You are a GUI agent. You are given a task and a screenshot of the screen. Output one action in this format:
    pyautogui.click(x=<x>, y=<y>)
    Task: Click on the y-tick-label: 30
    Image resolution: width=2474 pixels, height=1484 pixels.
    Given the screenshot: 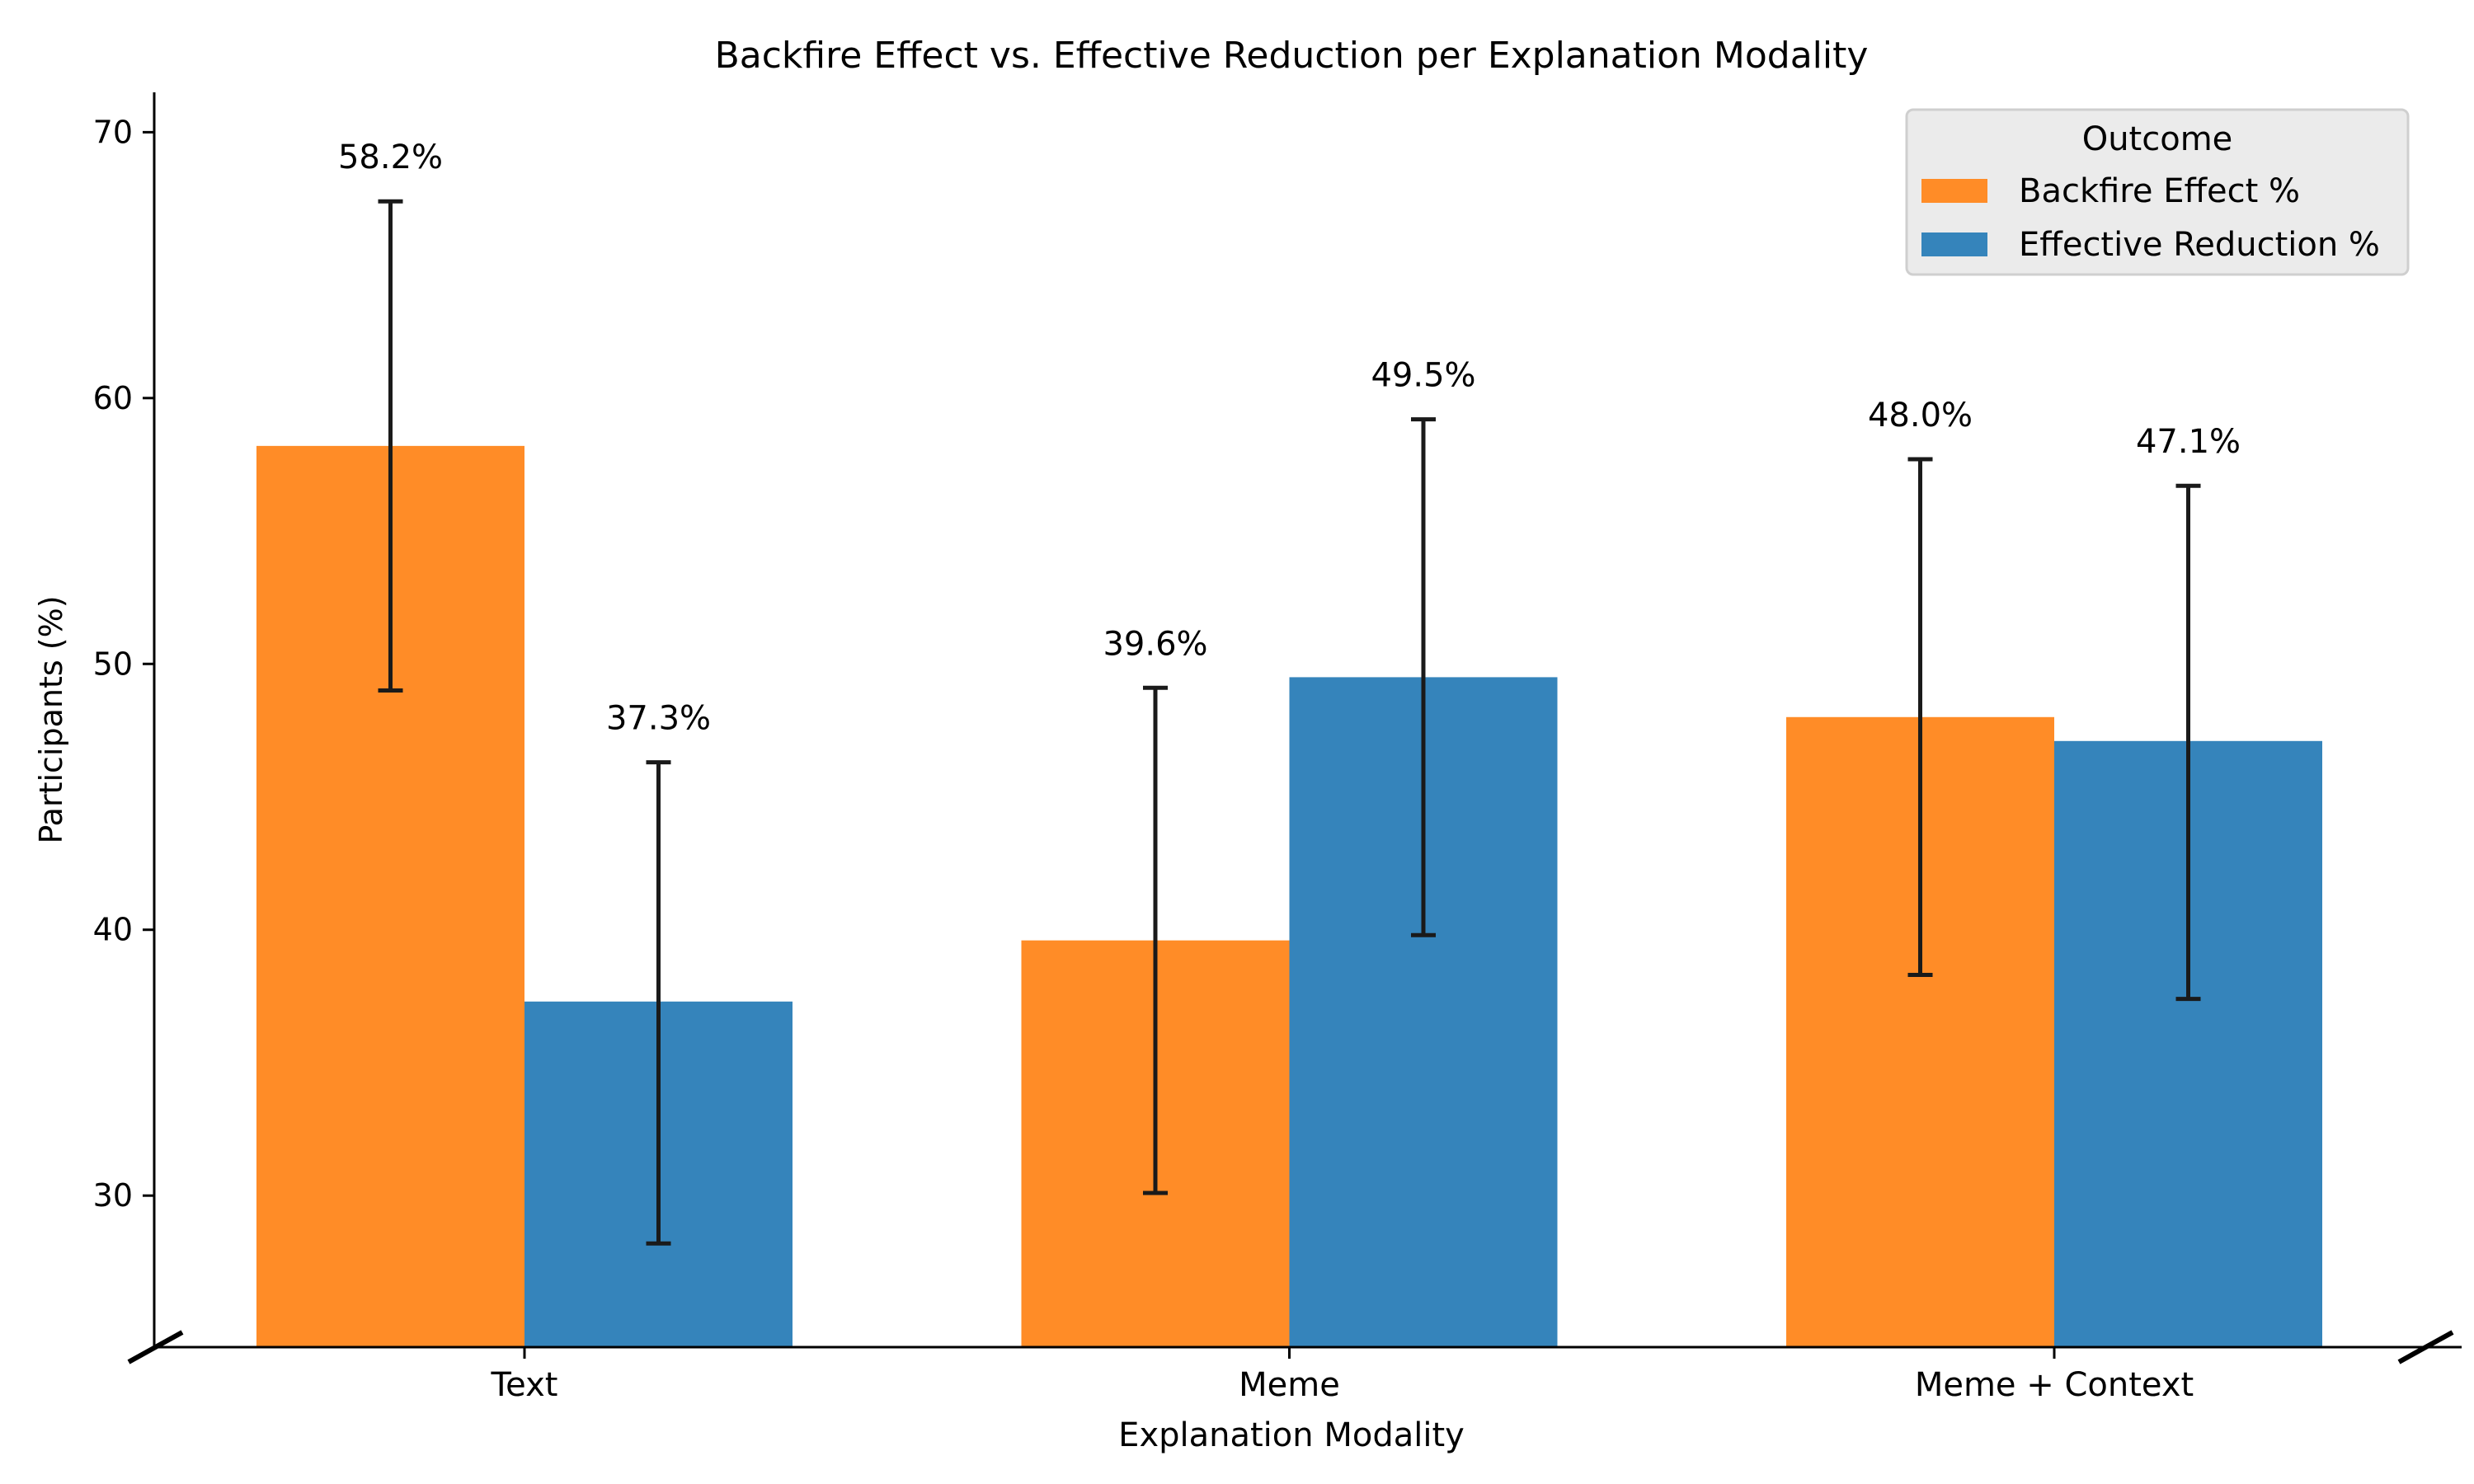 What is the action you would take?
    pyautogui.click(x=113, y=1195)
    